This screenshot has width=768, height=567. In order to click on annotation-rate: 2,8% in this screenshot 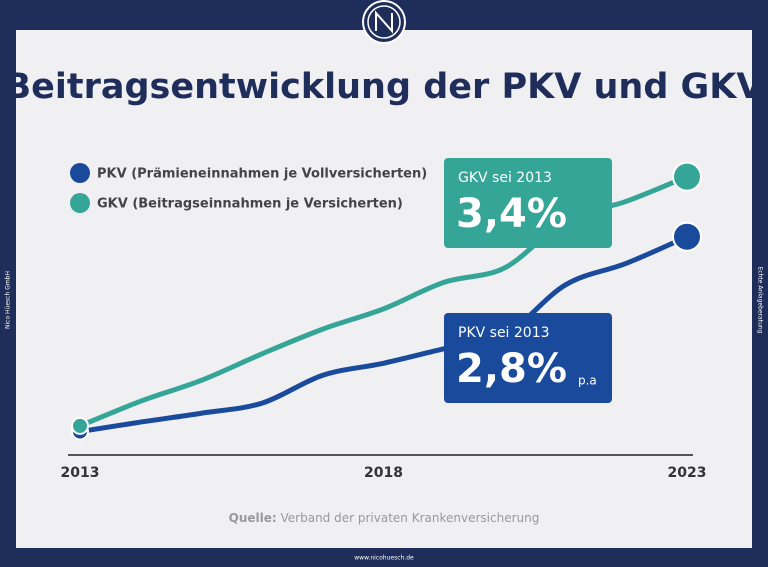, I will do `click(511, 369)`.